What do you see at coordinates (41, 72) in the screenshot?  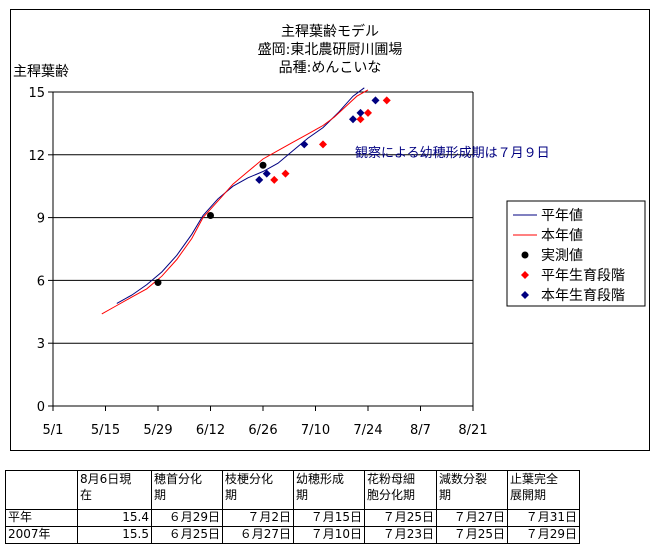 I see `y-axis-label: 主稈葉齢` at bounding box center [41, 72].